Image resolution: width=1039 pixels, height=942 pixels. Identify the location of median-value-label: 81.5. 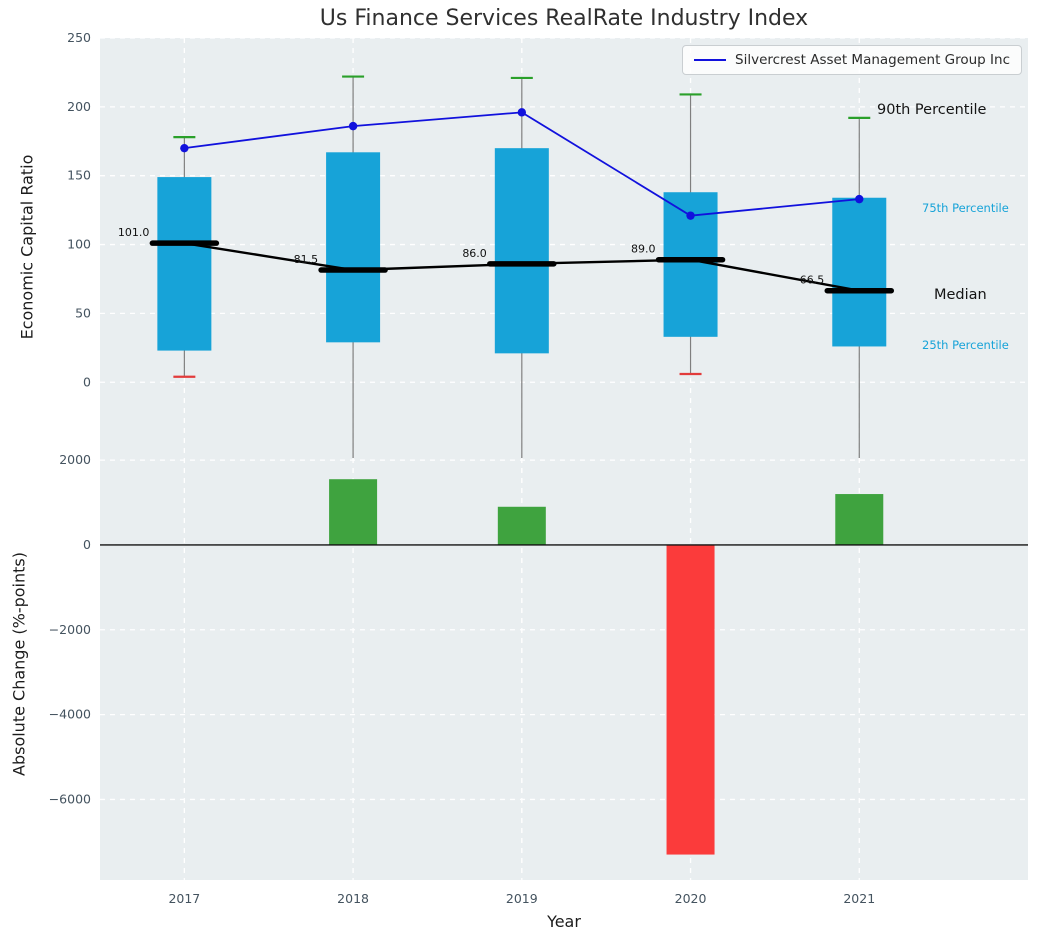
(306, 259).